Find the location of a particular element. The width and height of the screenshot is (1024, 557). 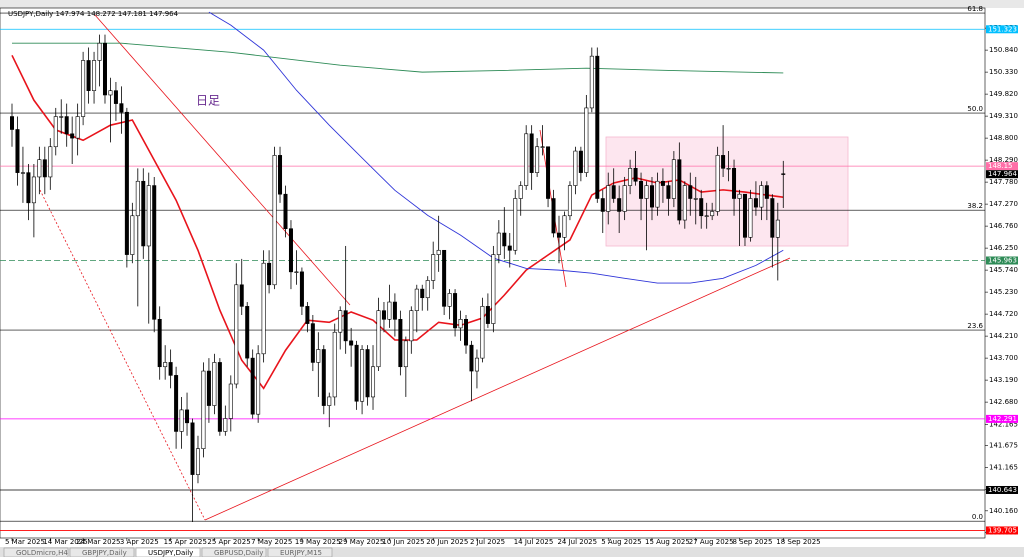

tab-label: USDJPY,Daily is located at coordinates (170, 553).